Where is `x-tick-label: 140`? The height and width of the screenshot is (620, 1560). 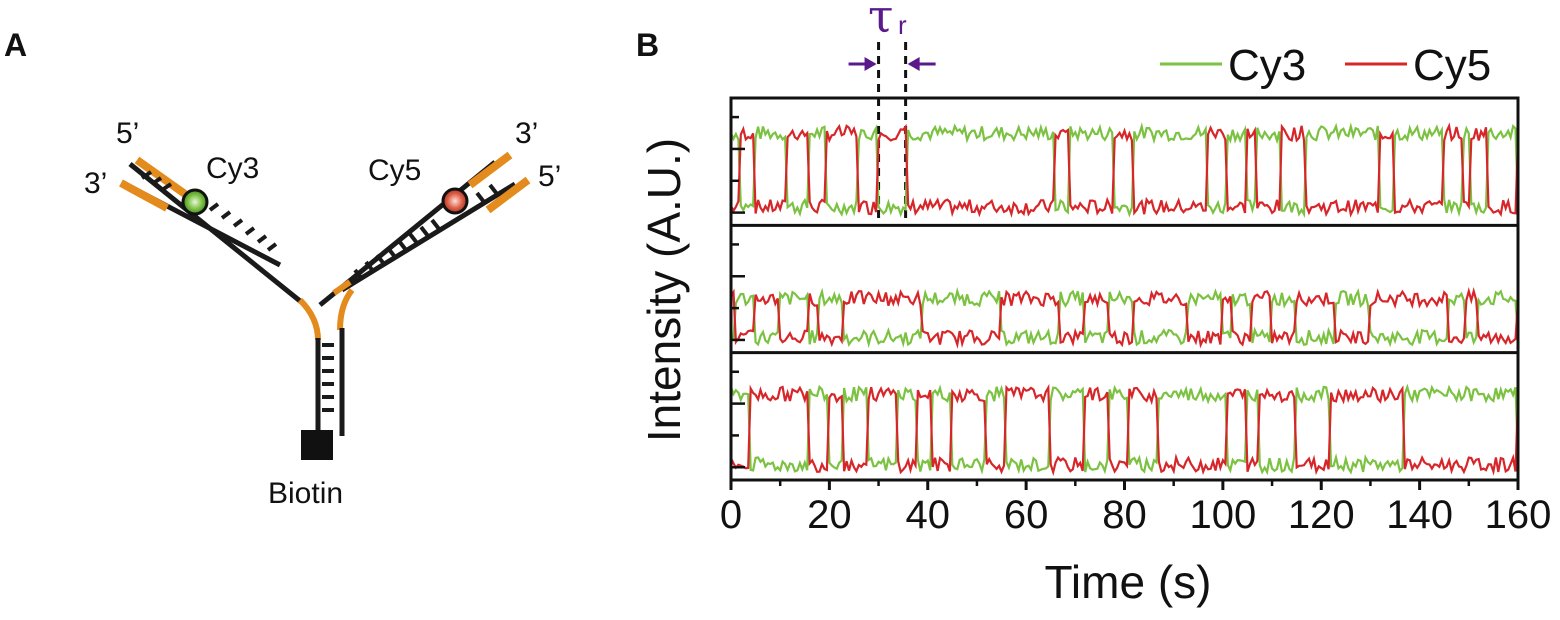 x-tick-label: 140 is located at coordinates (1419, 515).